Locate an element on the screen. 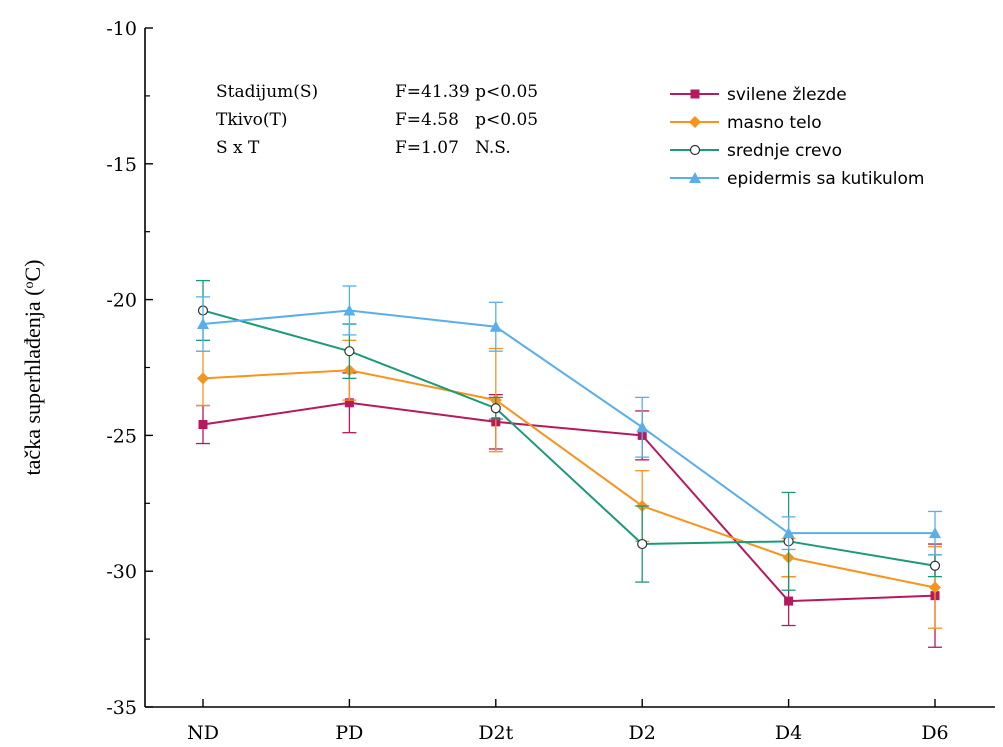 Image resolution: width=1003 pixels, height=747 pixels. legend-item: epidermis sa kutikulom is located at coordinates (797, 179).